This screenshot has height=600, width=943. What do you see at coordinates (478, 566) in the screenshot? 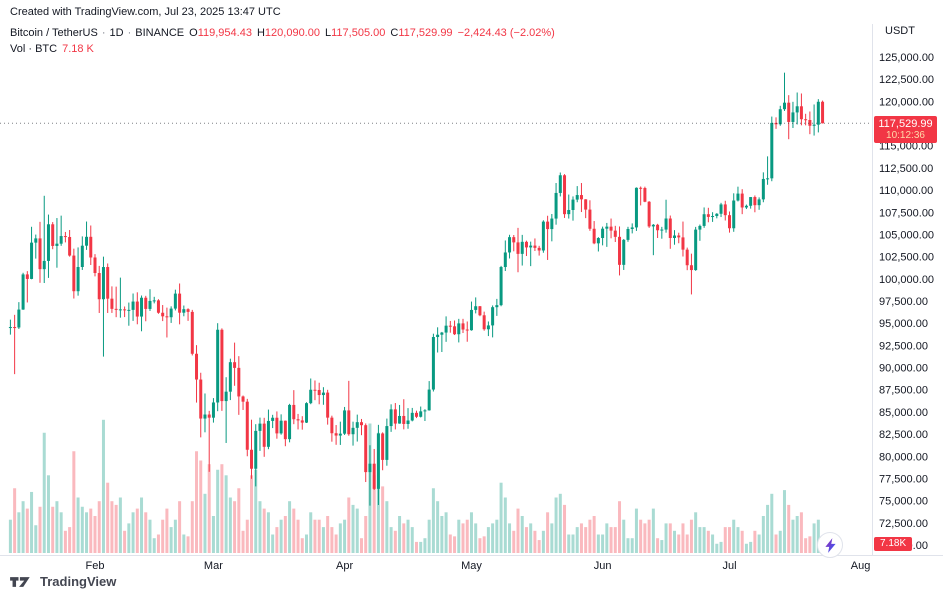
I see `time-scale: Feb Mar Apr May Jun Jul Aug` at bounding box center [478, 566].